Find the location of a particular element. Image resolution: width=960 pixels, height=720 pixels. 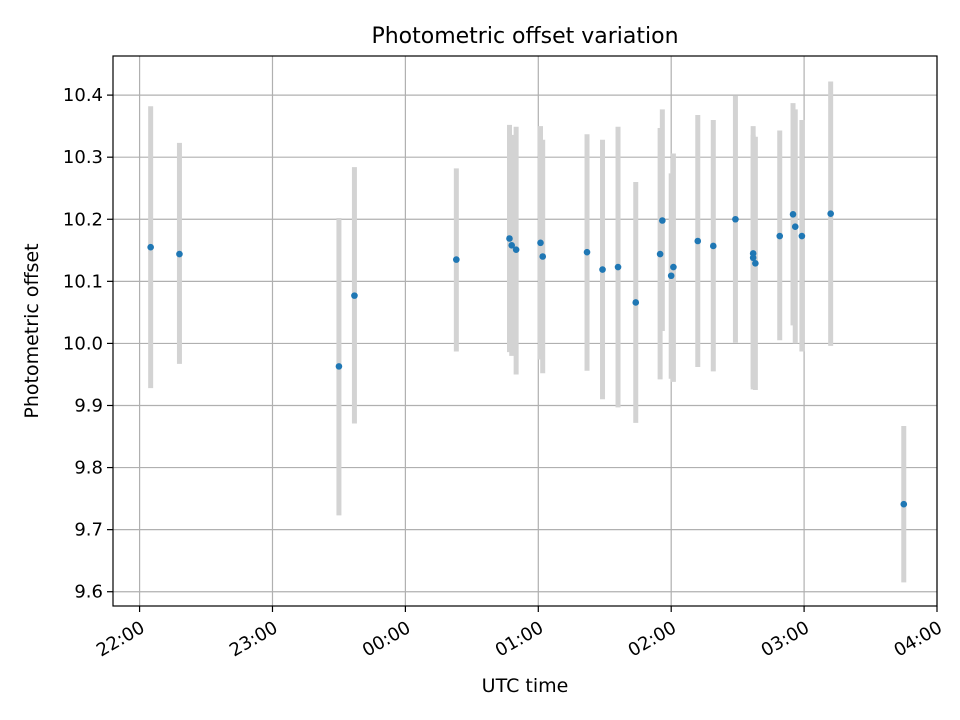

y-tick-label: 9.7 is located at coordinates (88, 530).